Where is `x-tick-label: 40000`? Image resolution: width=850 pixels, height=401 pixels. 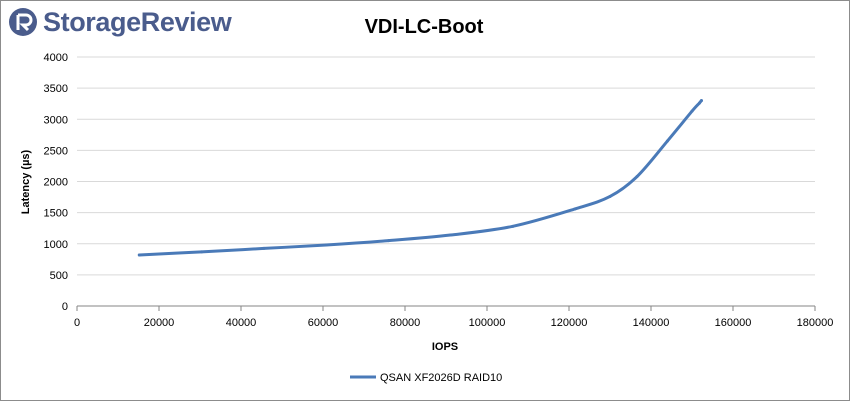 x-tick-label: 40000 is located at coordinates (241, 323).